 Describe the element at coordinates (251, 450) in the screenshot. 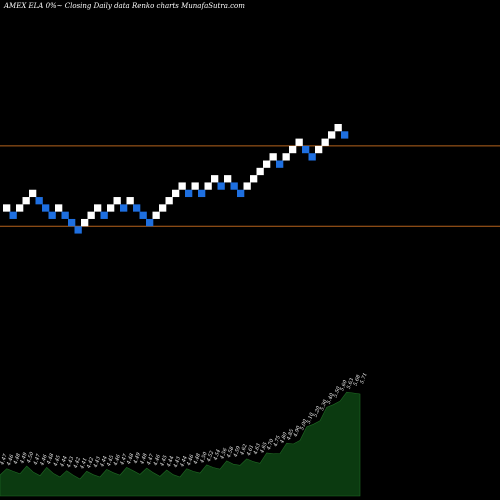

I see `volume-value-label: 4.61` at that location.